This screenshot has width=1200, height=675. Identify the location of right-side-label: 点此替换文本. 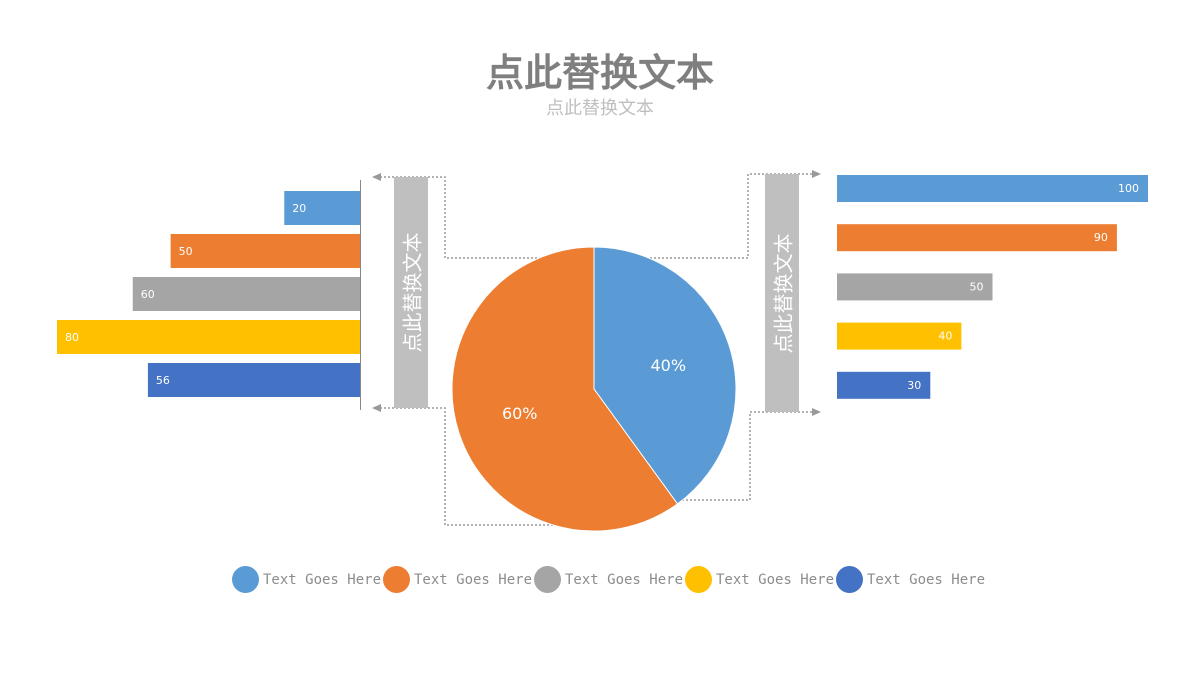
(783, 293).